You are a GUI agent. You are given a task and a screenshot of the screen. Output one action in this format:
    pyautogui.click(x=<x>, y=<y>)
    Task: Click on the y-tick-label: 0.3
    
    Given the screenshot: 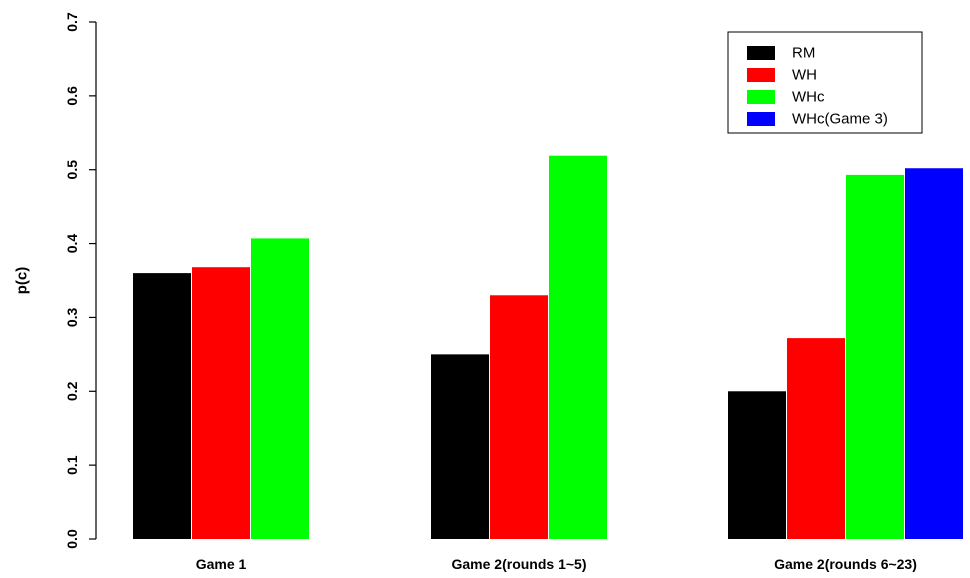 What is the action you would take?
    pyautogui.click(x=72, y=317)
    